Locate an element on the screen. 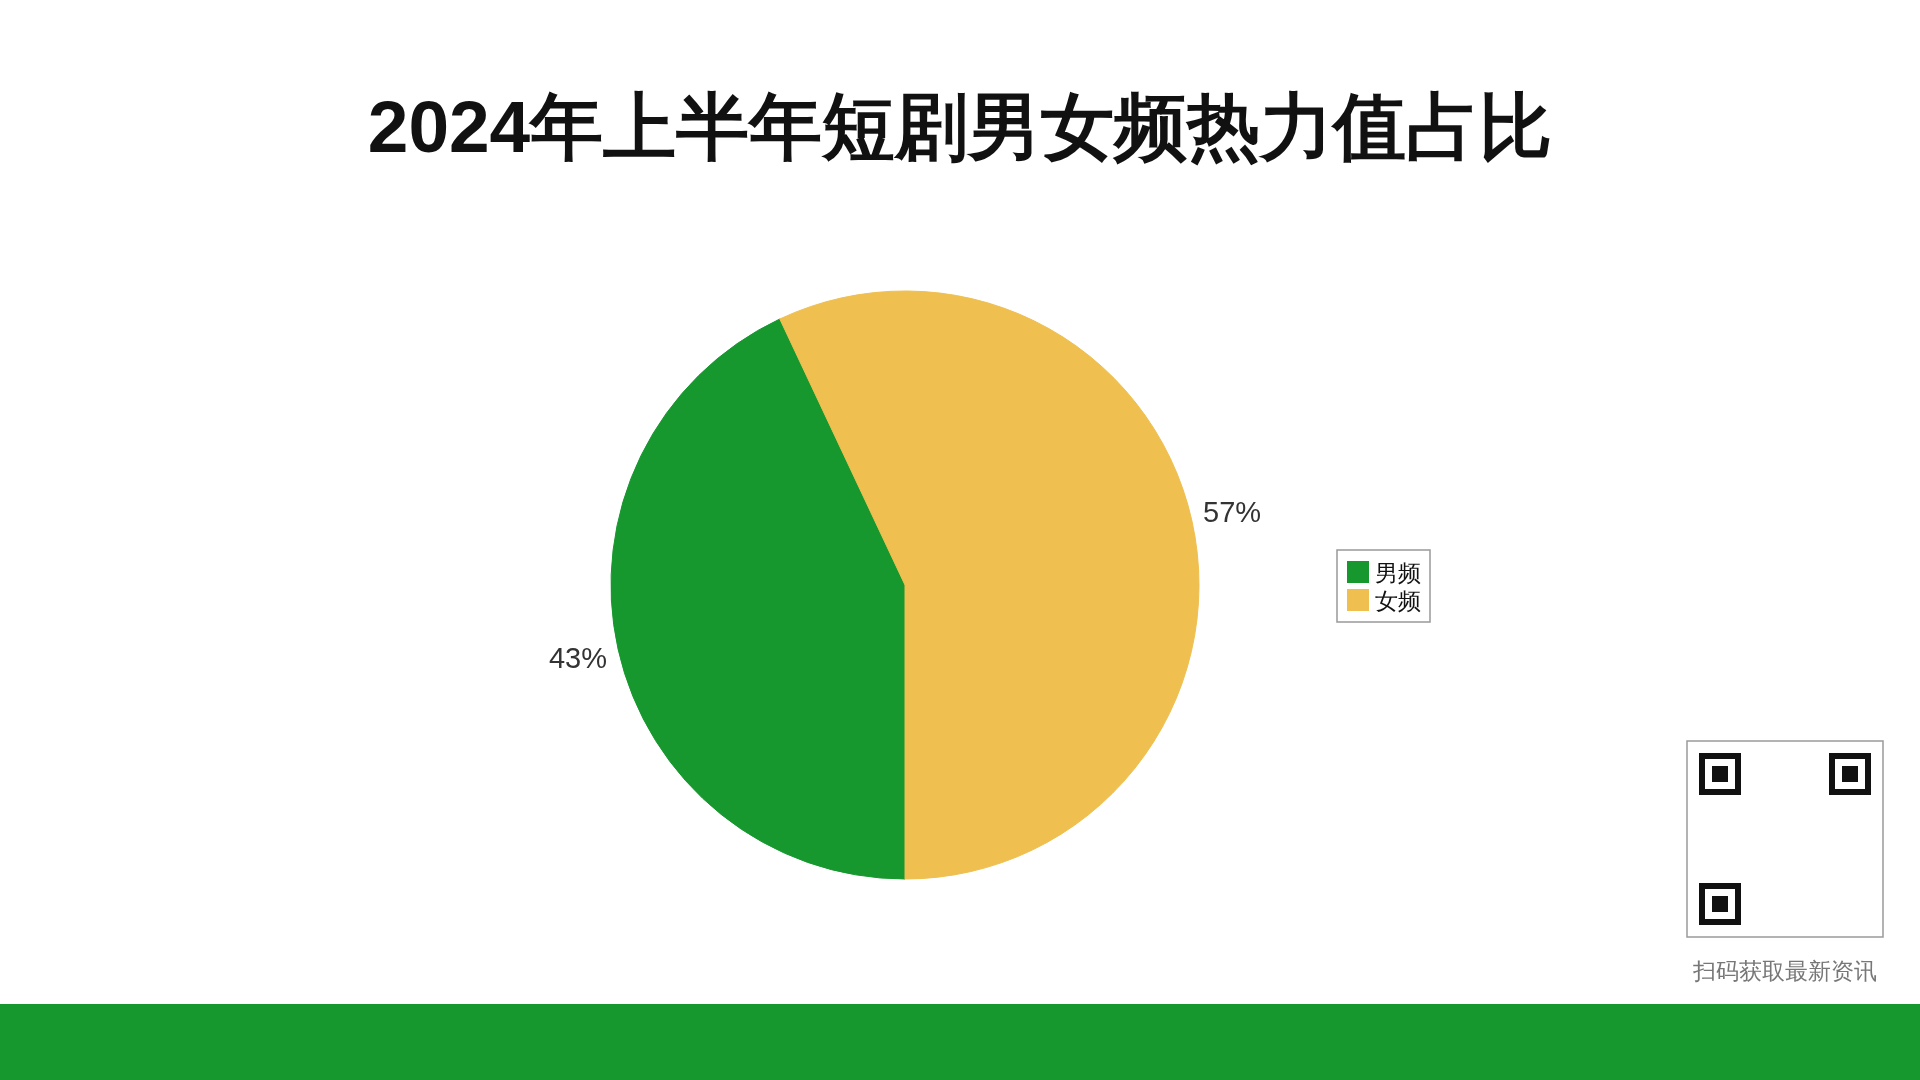  legend-label: 女频 is located at coordinates (1398, 601).